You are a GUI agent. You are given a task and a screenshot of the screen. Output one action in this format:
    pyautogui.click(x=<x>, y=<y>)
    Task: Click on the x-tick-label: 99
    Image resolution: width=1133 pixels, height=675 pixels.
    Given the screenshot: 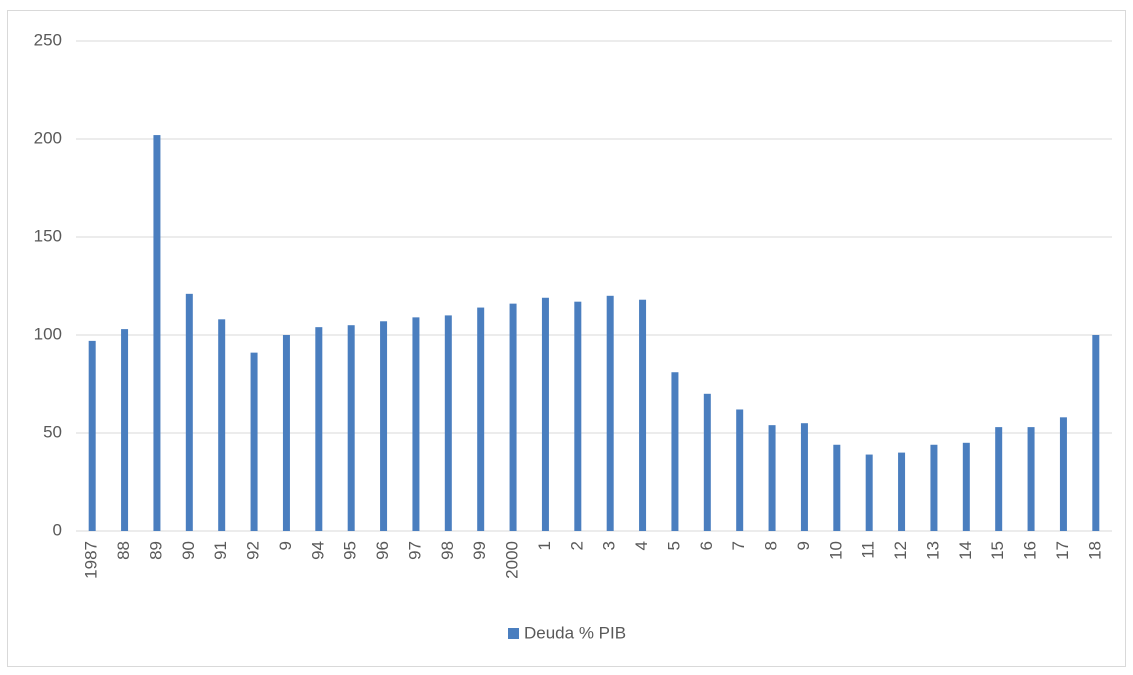 What is the action you would take?
    pyautogui.click(x=479, y=550)
    